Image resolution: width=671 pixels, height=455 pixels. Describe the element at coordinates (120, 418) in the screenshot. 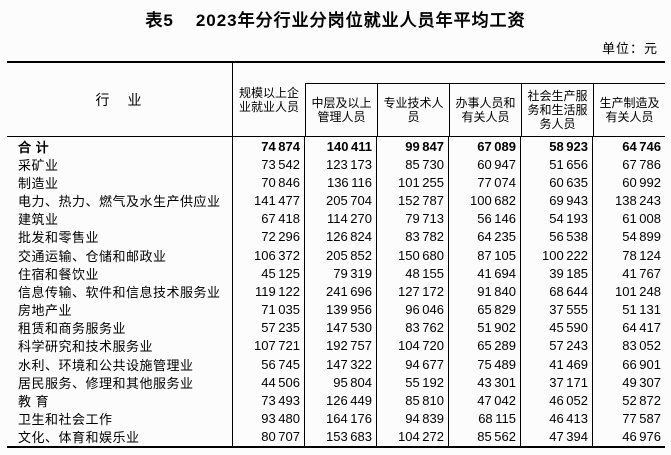

I see `industry-cell: 卫生和社会工作` at that location.